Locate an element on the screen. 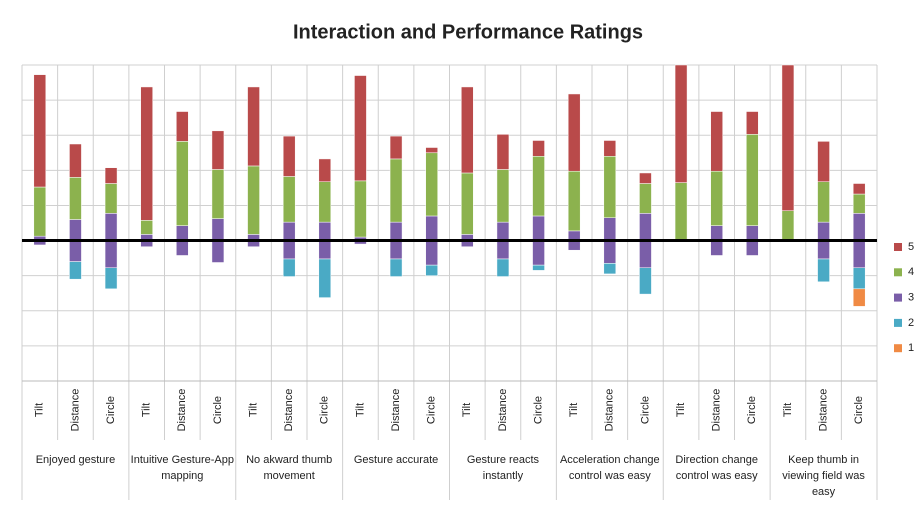  group-label: Gesture accurate is located at coordinates (396, 460).